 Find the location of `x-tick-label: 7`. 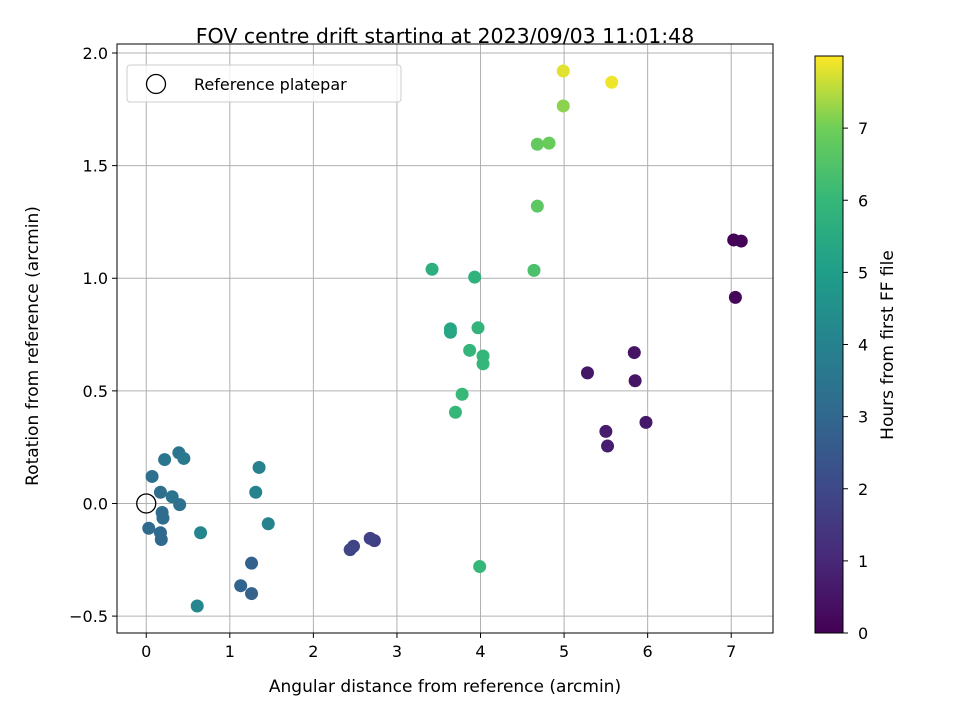

x-tick-label: 7 is located at coordinates (731, 651).